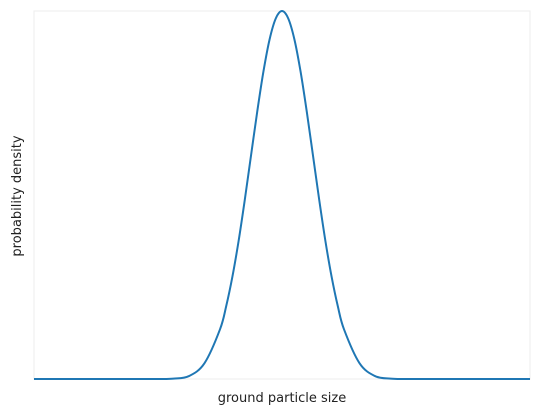 This screenshot has width=540, height=414. I want to click on x-axis-label: ground particle size, so click(282, 398).